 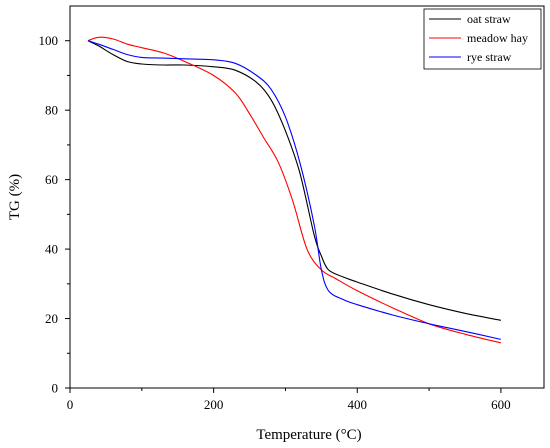 I want to click on legend-label-meadow-hay: meadow hay, so click(x=497, y=38).